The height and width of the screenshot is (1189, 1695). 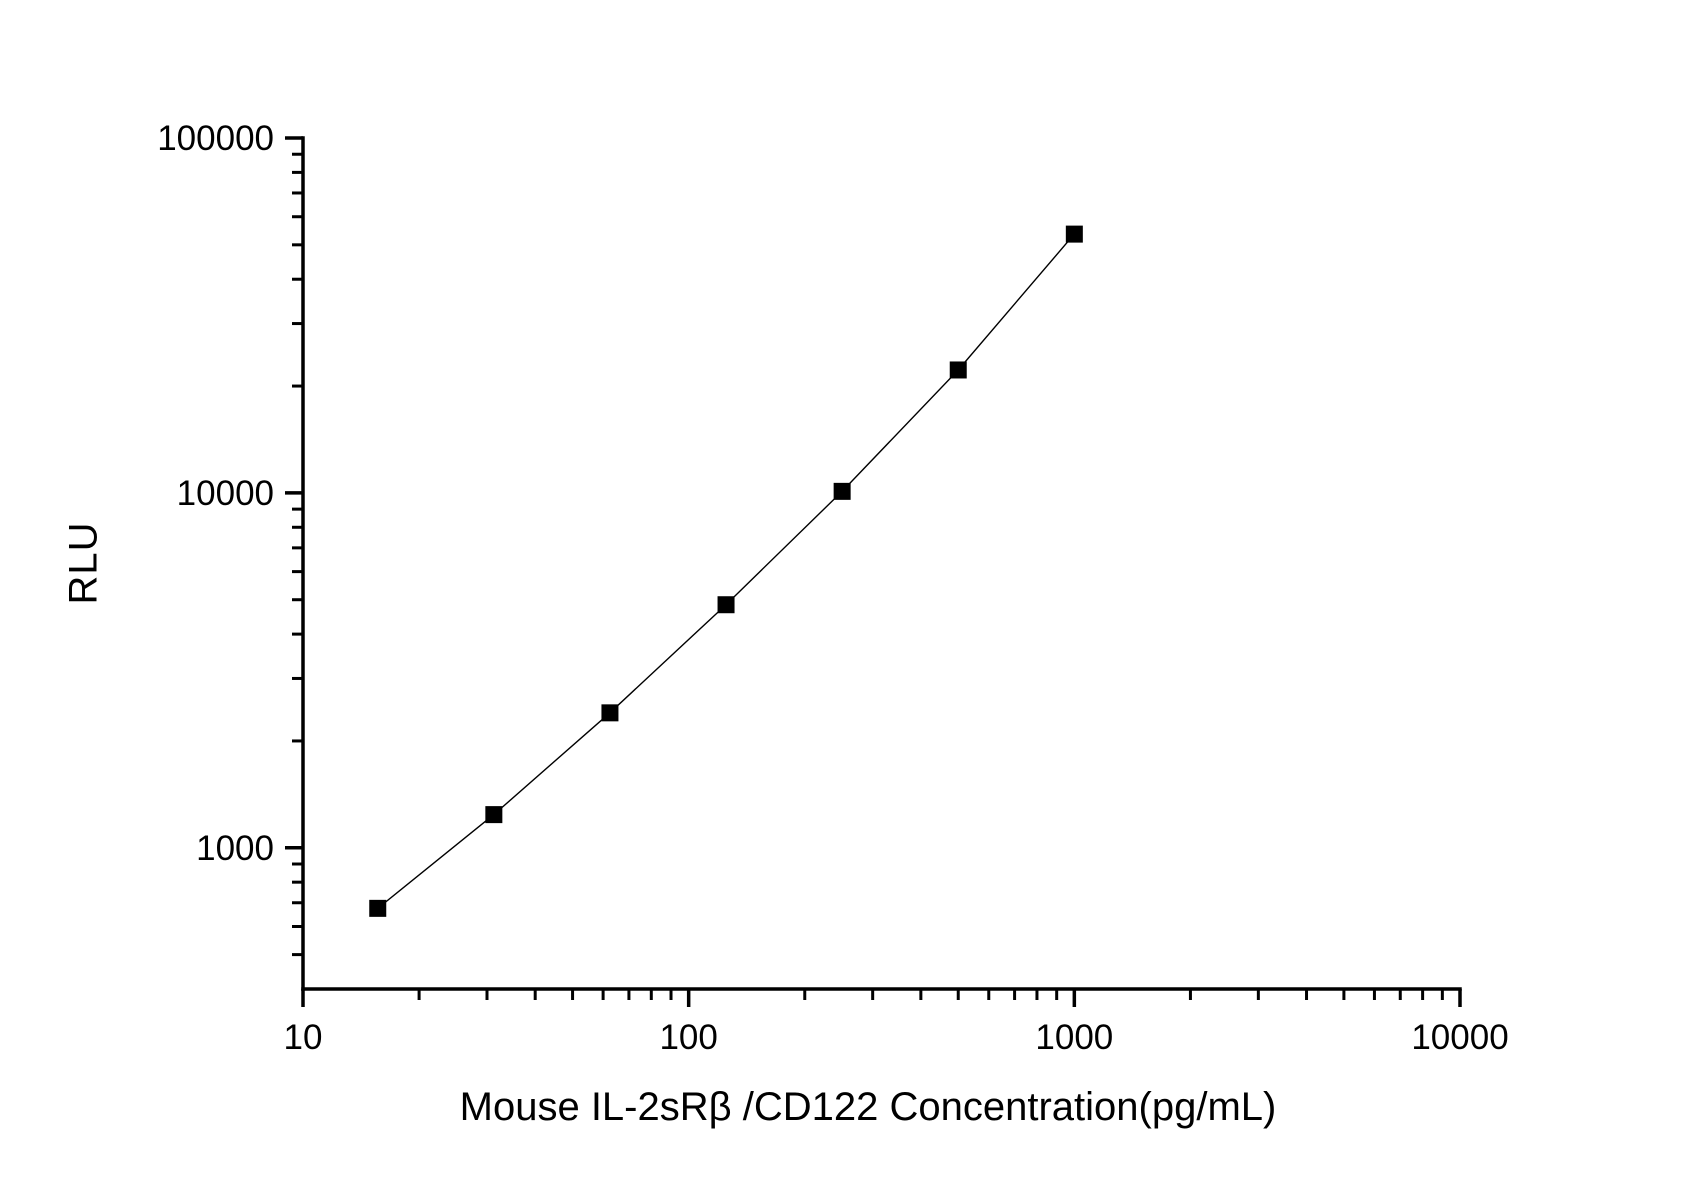 I want to click on y-tick-label: 1000, so click(x=235, y=848).